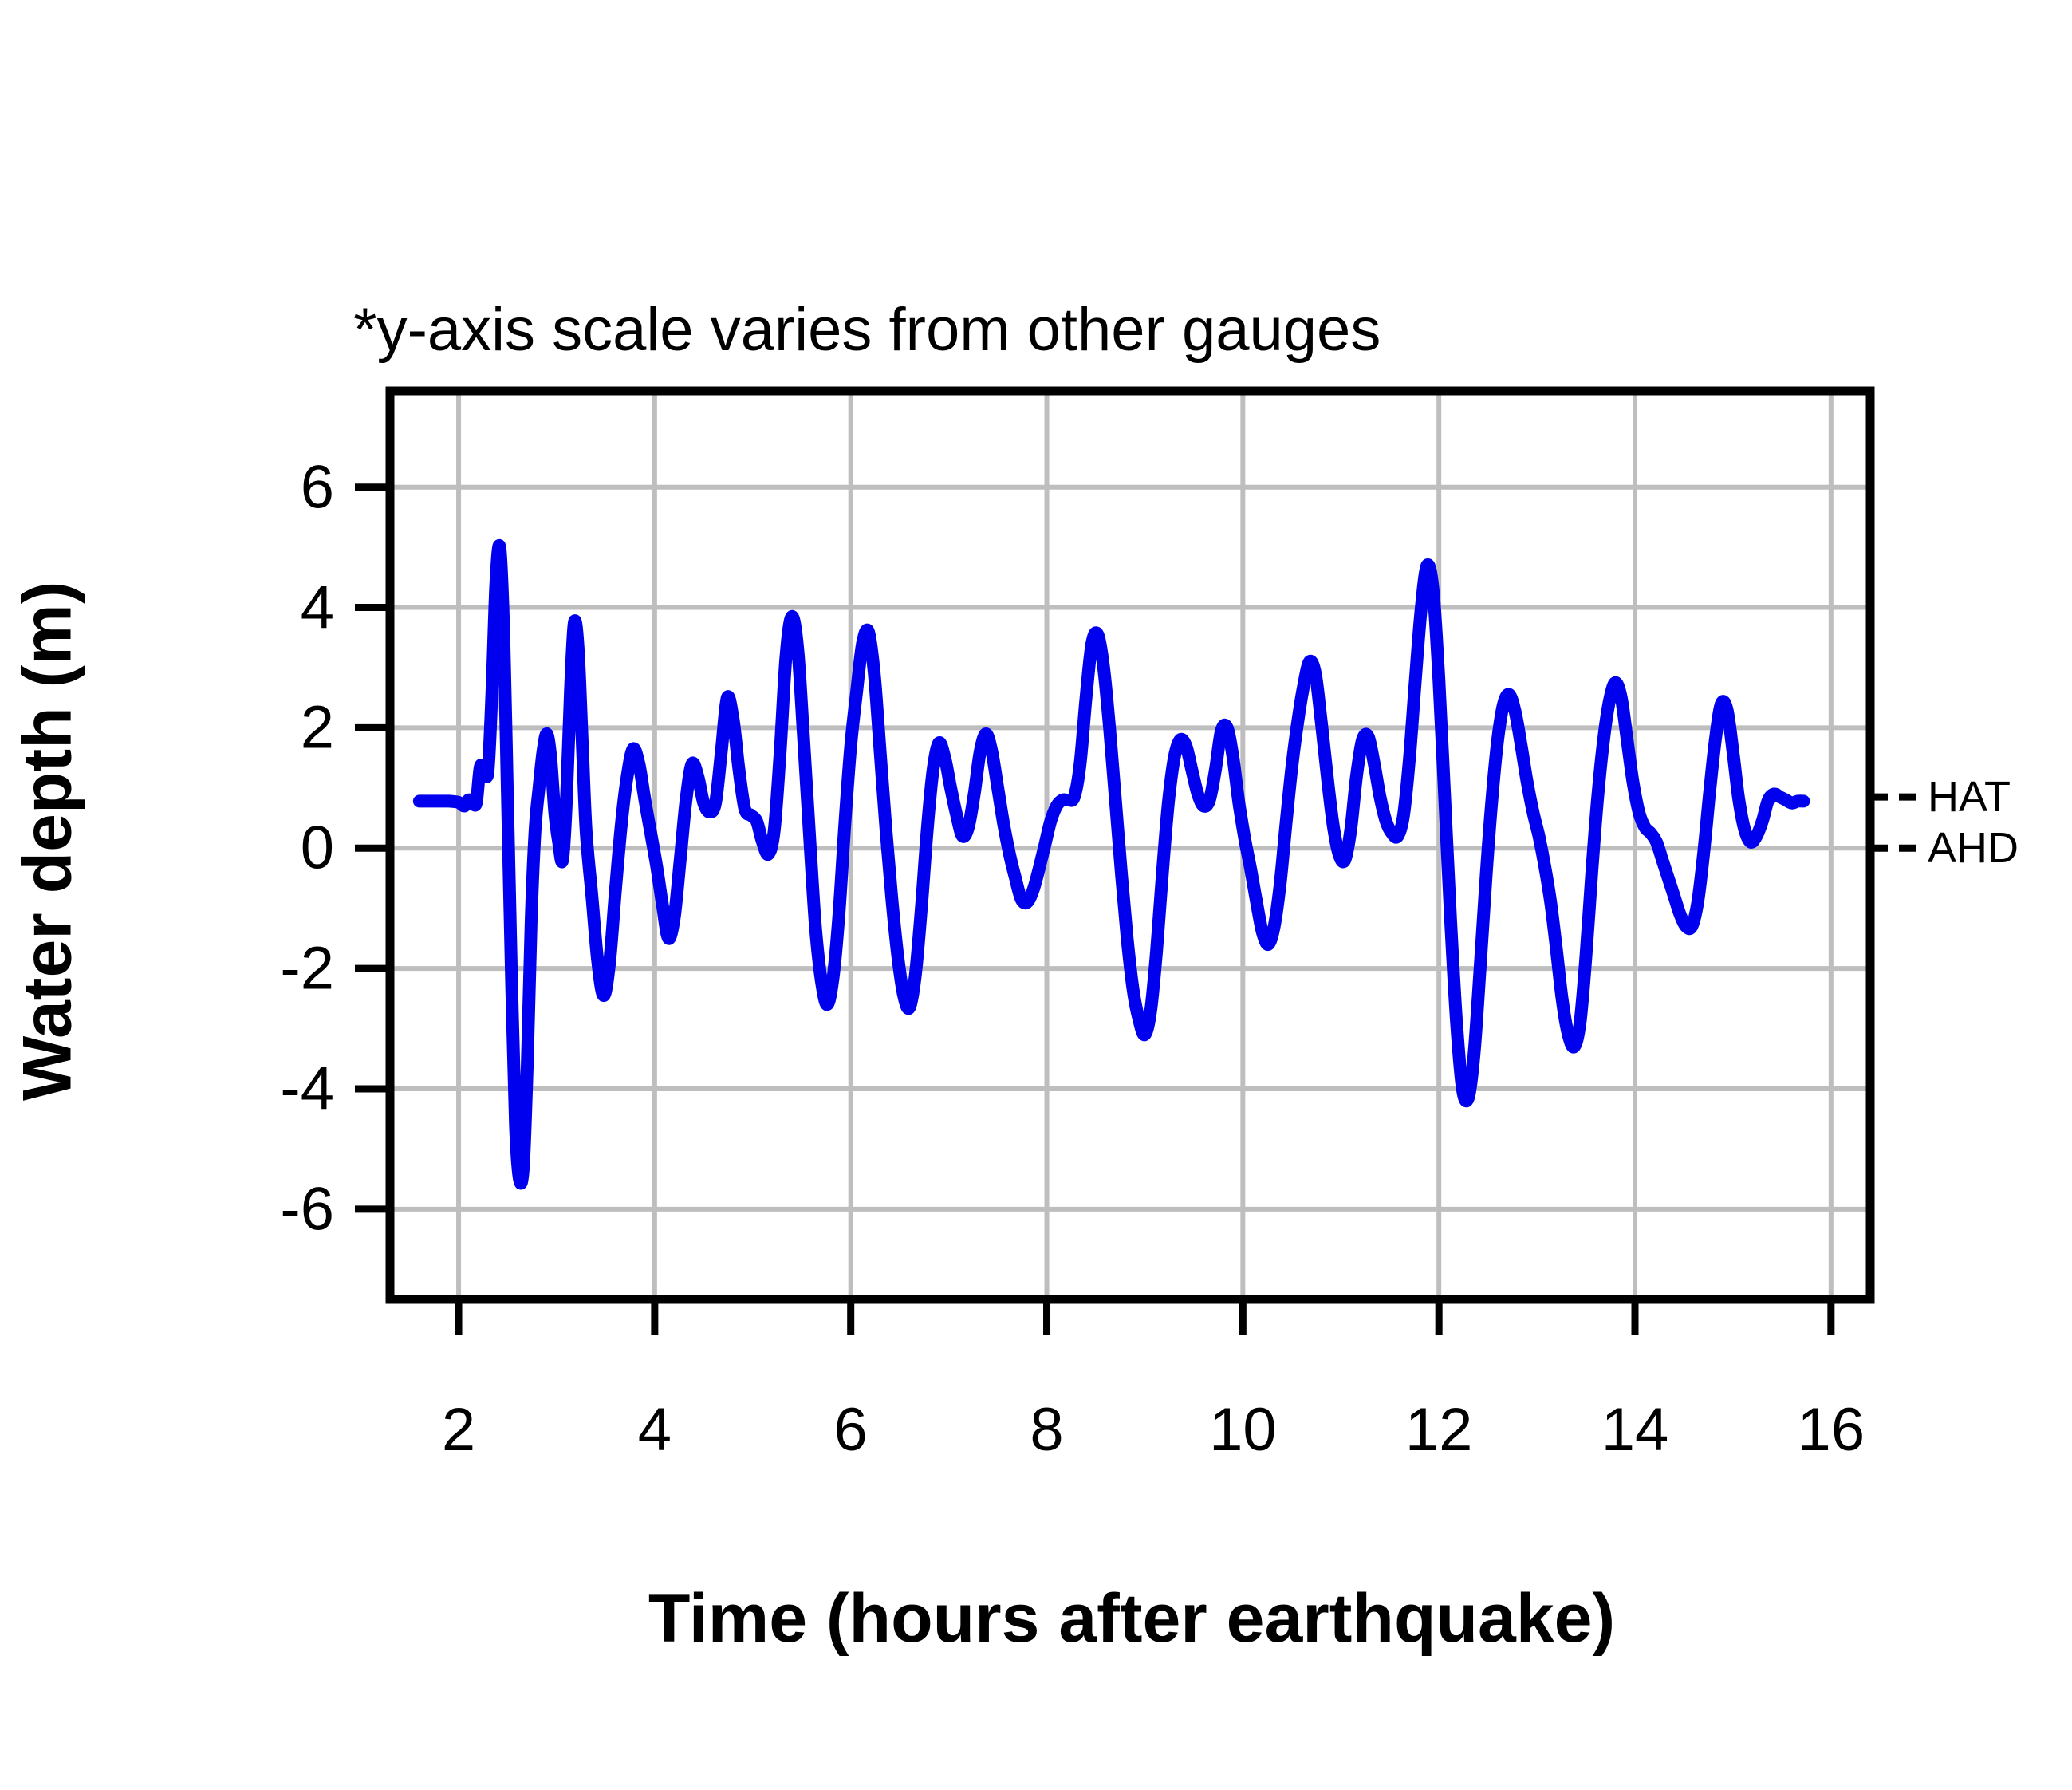  I want to click on y-tick-label: -6, so click(307, 1209).